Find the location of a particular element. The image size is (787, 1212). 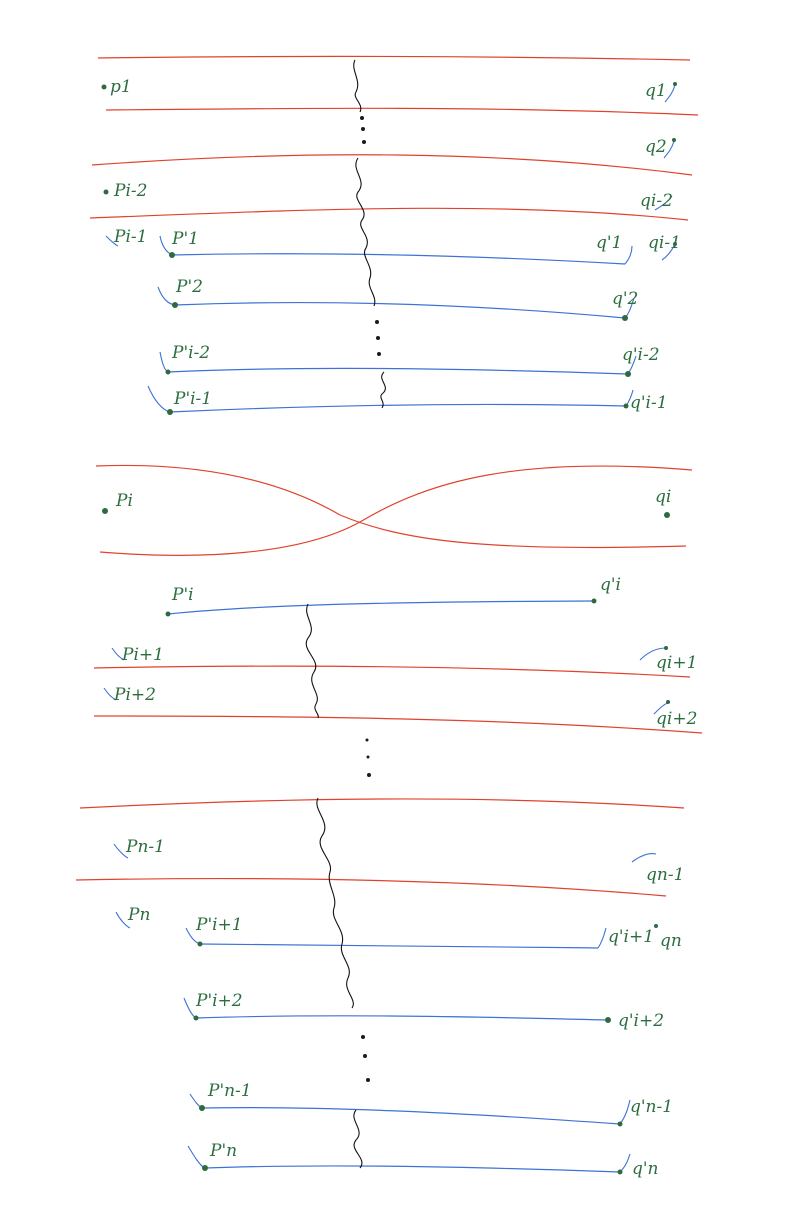

hook-q1prime is located at coordinates (628, 255).